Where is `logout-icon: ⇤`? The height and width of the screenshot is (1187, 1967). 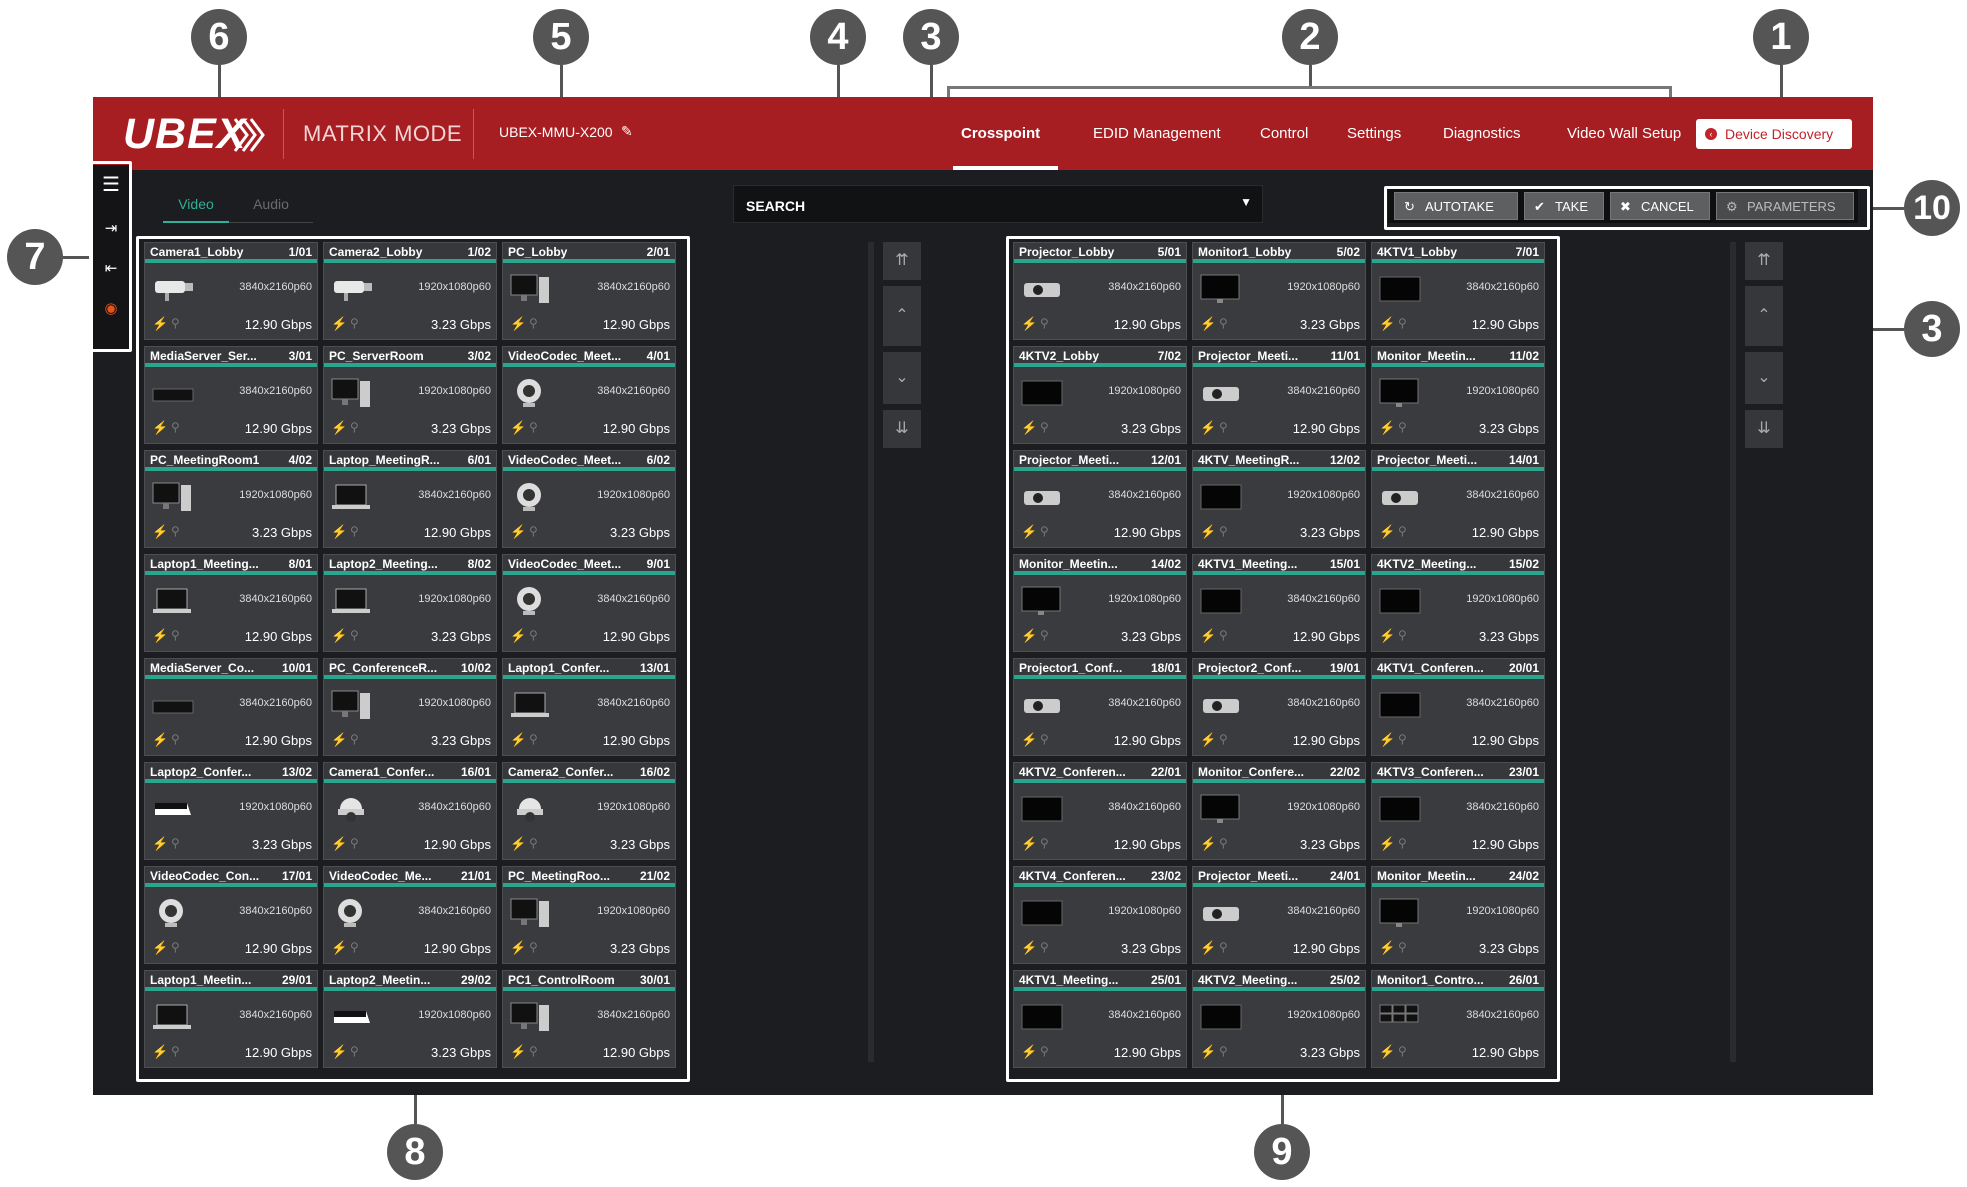 logout-icon: ⇤ is located at coordinates (111, 268).